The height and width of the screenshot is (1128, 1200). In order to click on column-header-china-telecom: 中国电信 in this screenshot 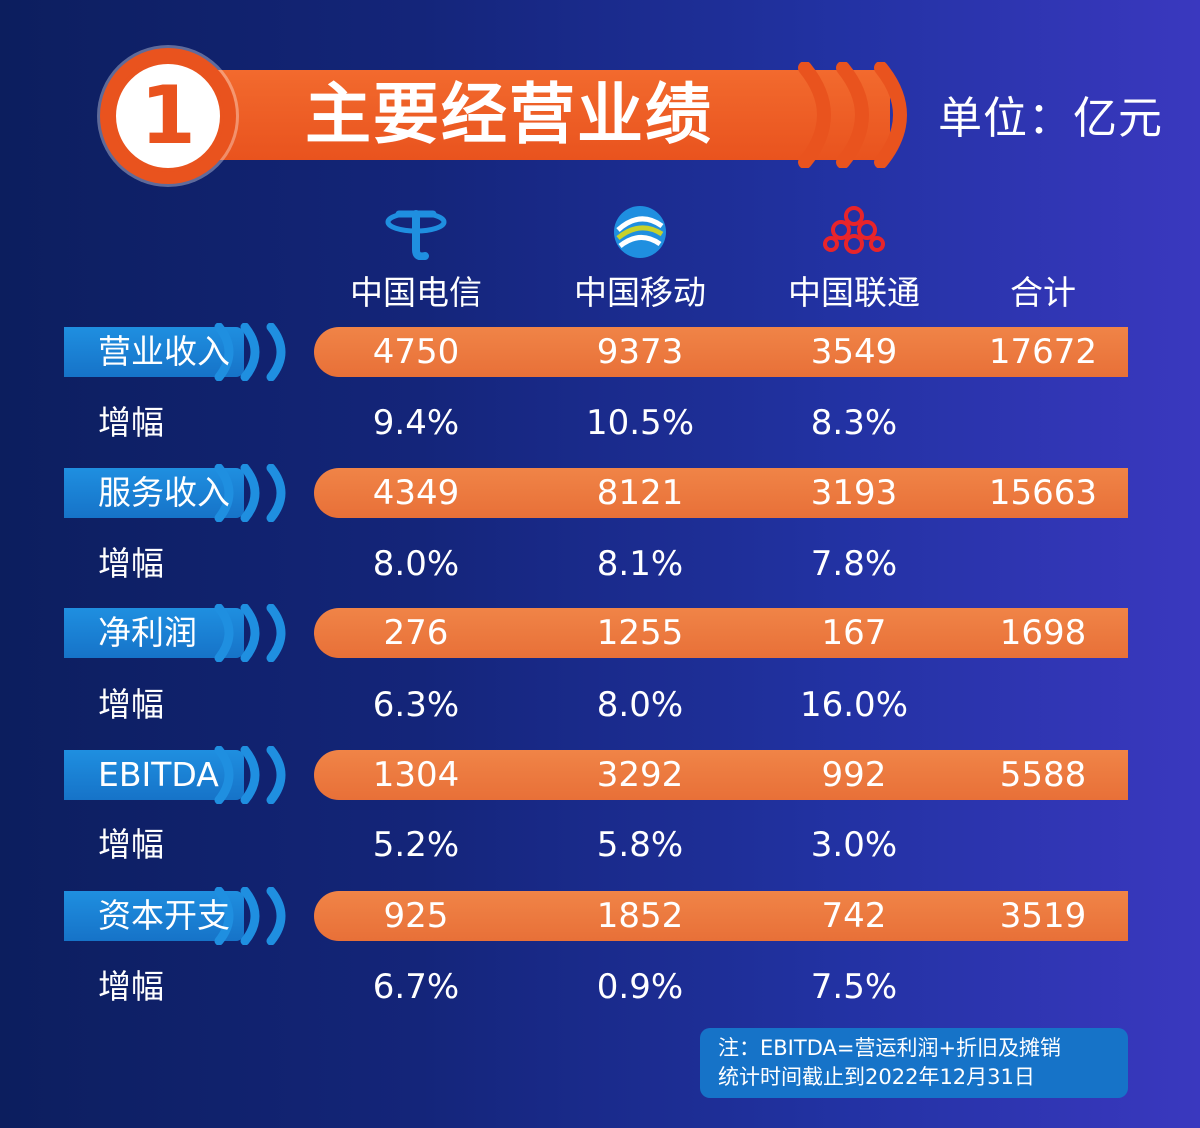, I will do `click(416, 256)`.